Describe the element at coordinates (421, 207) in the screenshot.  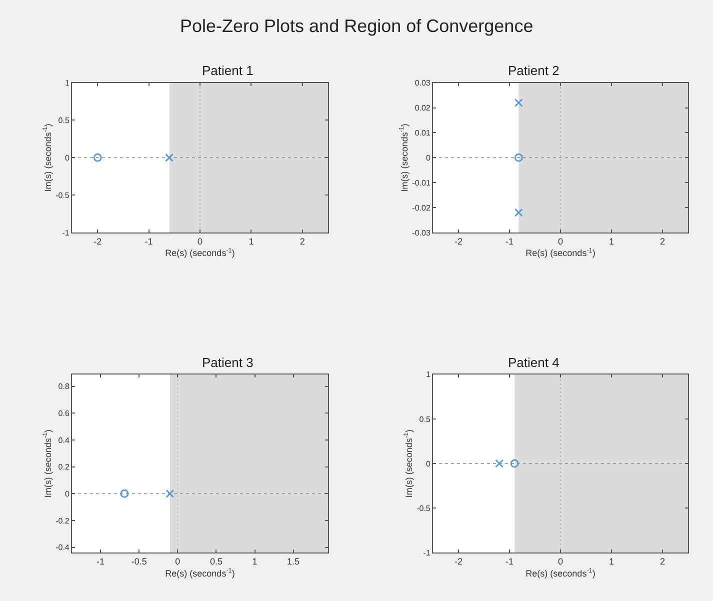
I see `y-tick-label: -0.02` at that location.